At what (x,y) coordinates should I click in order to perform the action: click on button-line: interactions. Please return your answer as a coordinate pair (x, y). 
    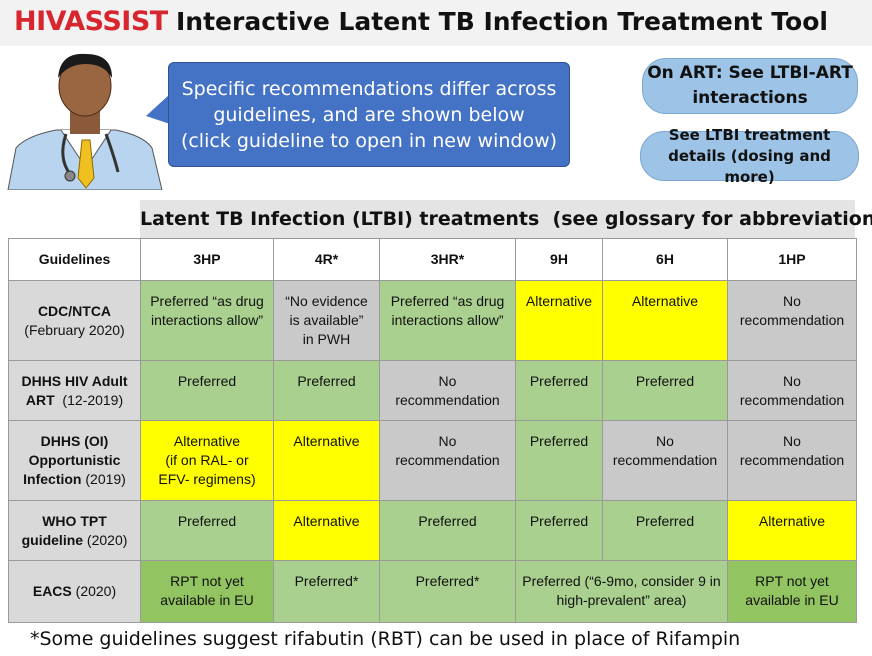
    Looking at the image, I should click on (750, 98).